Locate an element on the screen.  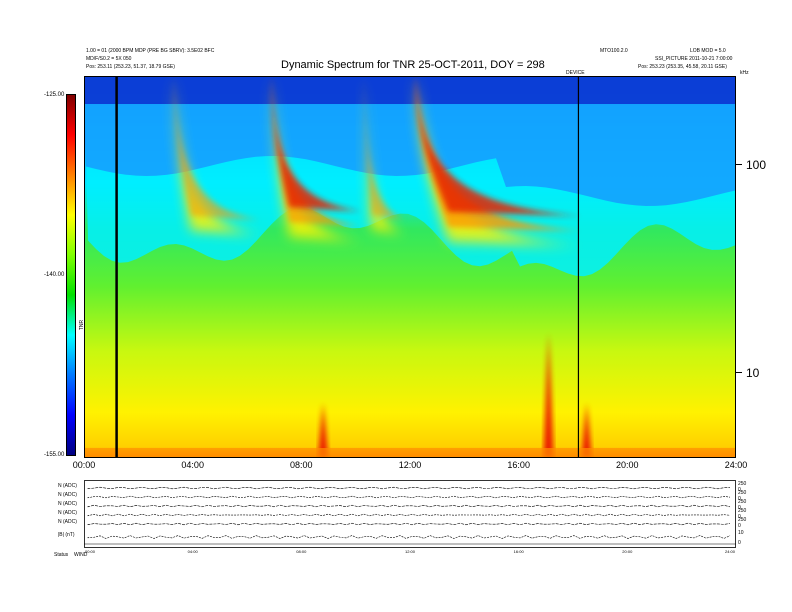
x-tick-0400: 04:00 is located at coordinates (192, 465).